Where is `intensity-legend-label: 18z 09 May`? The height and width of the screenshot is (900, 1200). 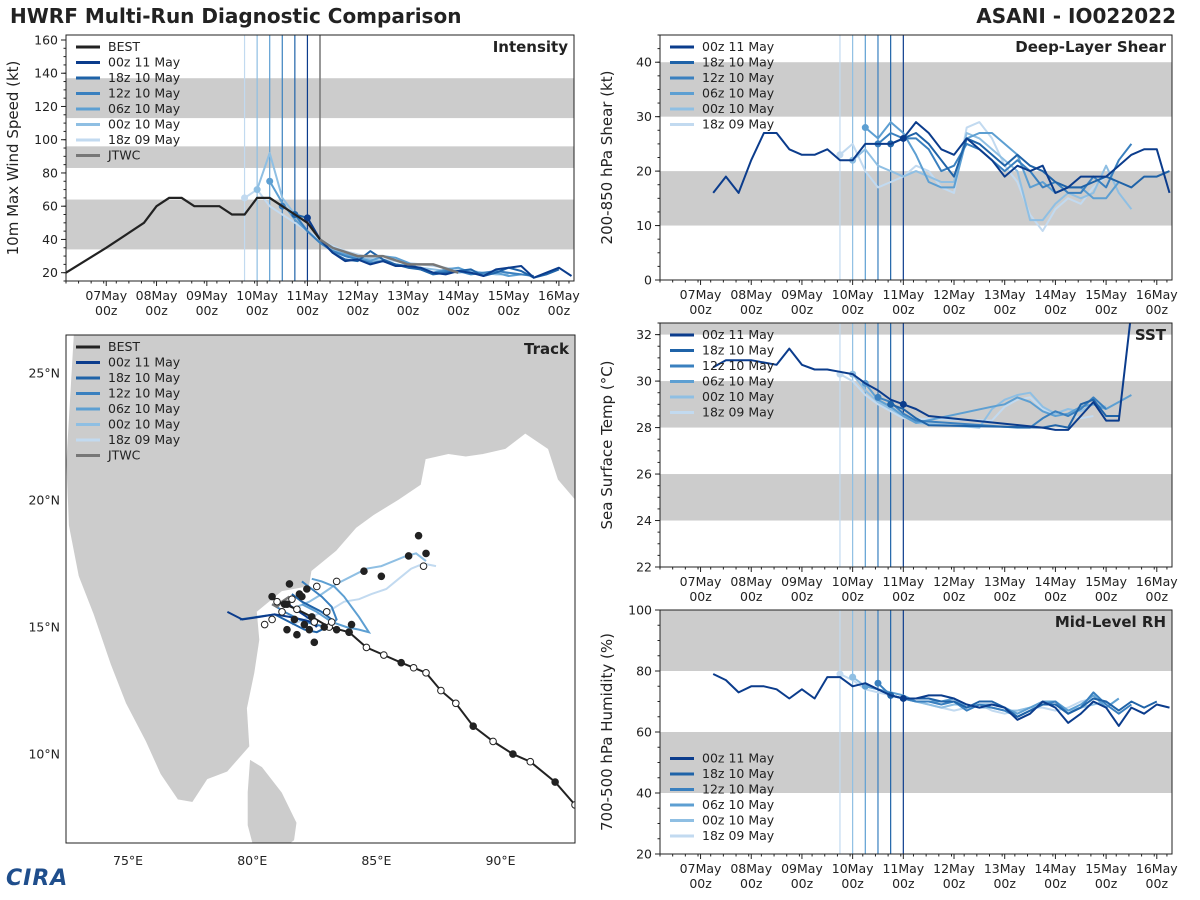 intensity-legend-label: 18z 09 May is located at coordinates (144, 139).